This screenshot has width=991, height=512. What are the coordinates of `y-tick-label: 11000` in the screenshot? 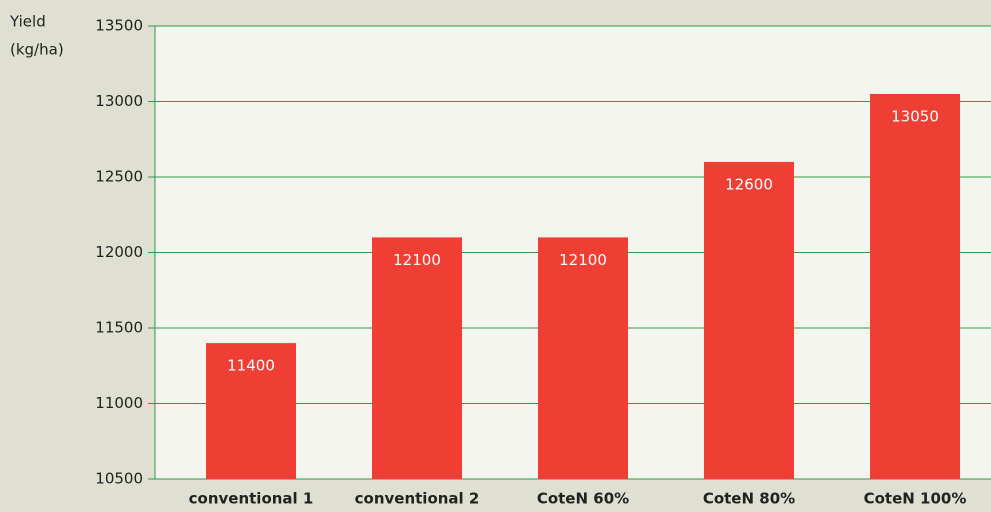 It's located at (119, 403).